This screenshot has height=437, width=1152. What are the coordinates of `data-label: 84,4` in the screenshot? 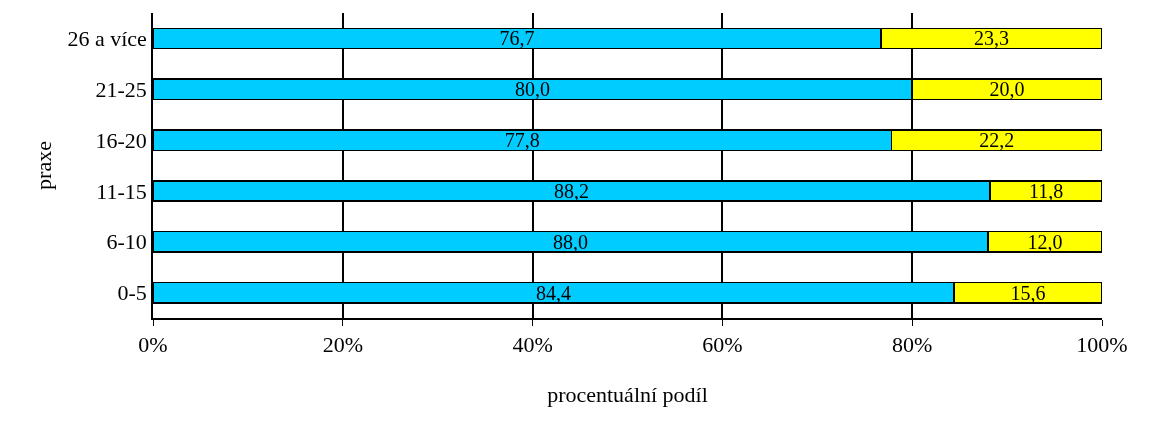 It's located at (553, 292).